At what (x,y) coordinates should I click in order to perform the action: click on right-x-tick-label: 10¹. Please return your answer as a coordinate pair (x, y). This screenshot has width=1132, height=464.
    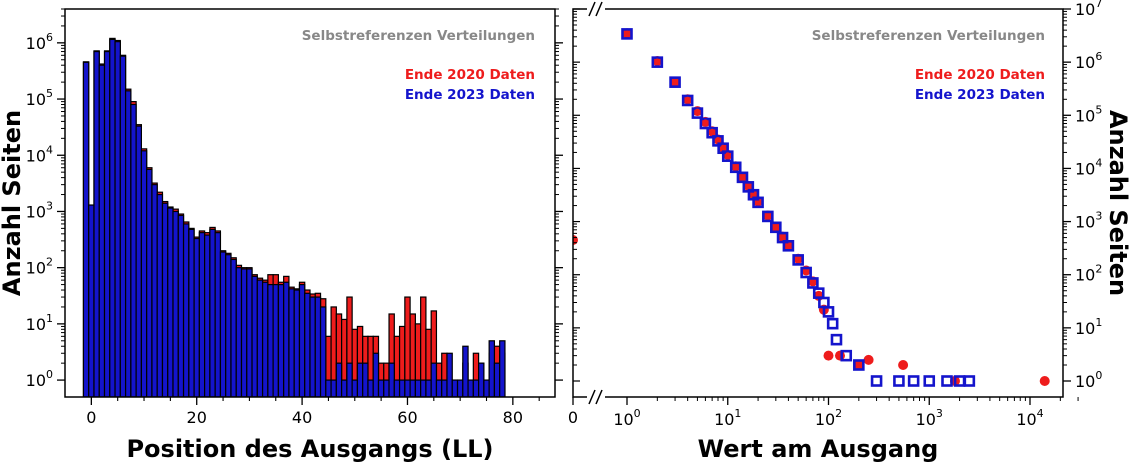
    Looking at the image, I should click on (727, 418).